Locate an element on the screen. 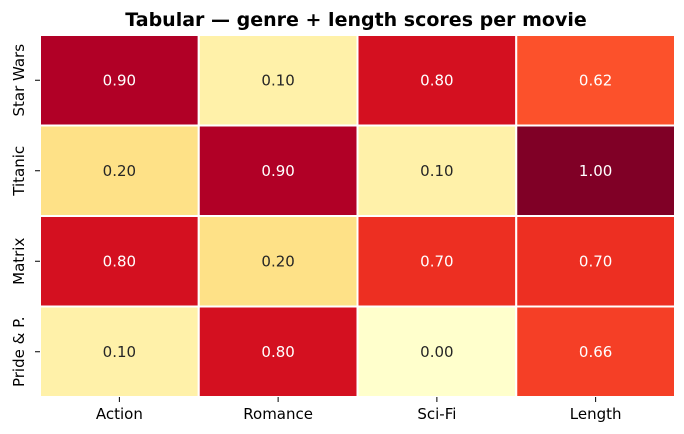 This screenshot has height=434, width=684. cell-value-label: 0.66 is located at coordinates (595, 352).